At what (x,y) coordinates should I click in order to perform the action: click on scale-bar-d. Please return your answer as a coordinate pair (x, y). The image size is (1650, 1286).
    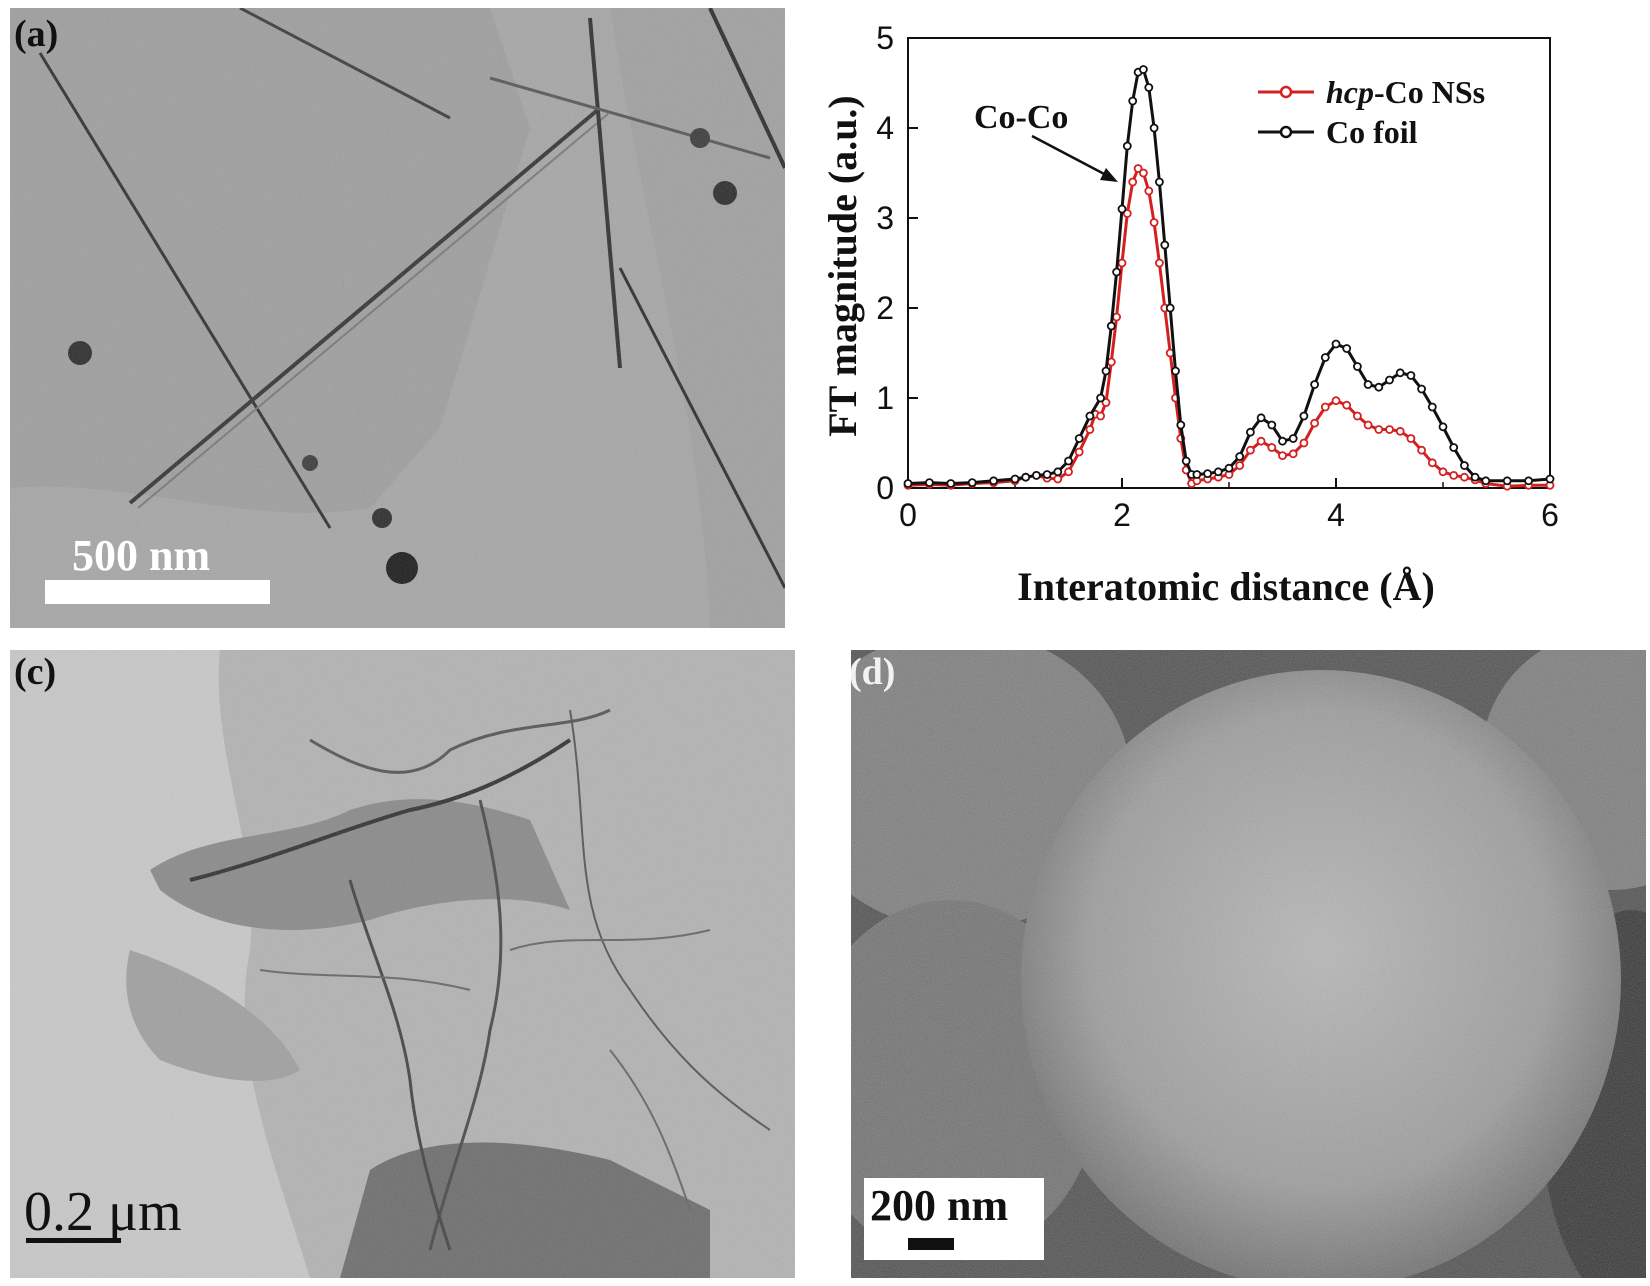
    Looking at the image, I should click on (931, 1244).